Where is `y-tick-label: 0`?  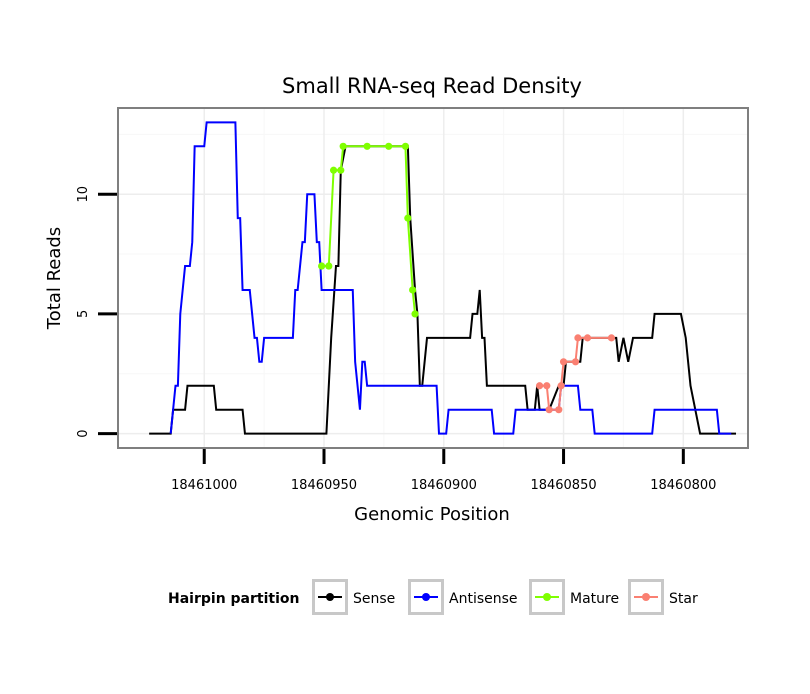
y-tick-label: 0 is located at coordinates (83, 433).